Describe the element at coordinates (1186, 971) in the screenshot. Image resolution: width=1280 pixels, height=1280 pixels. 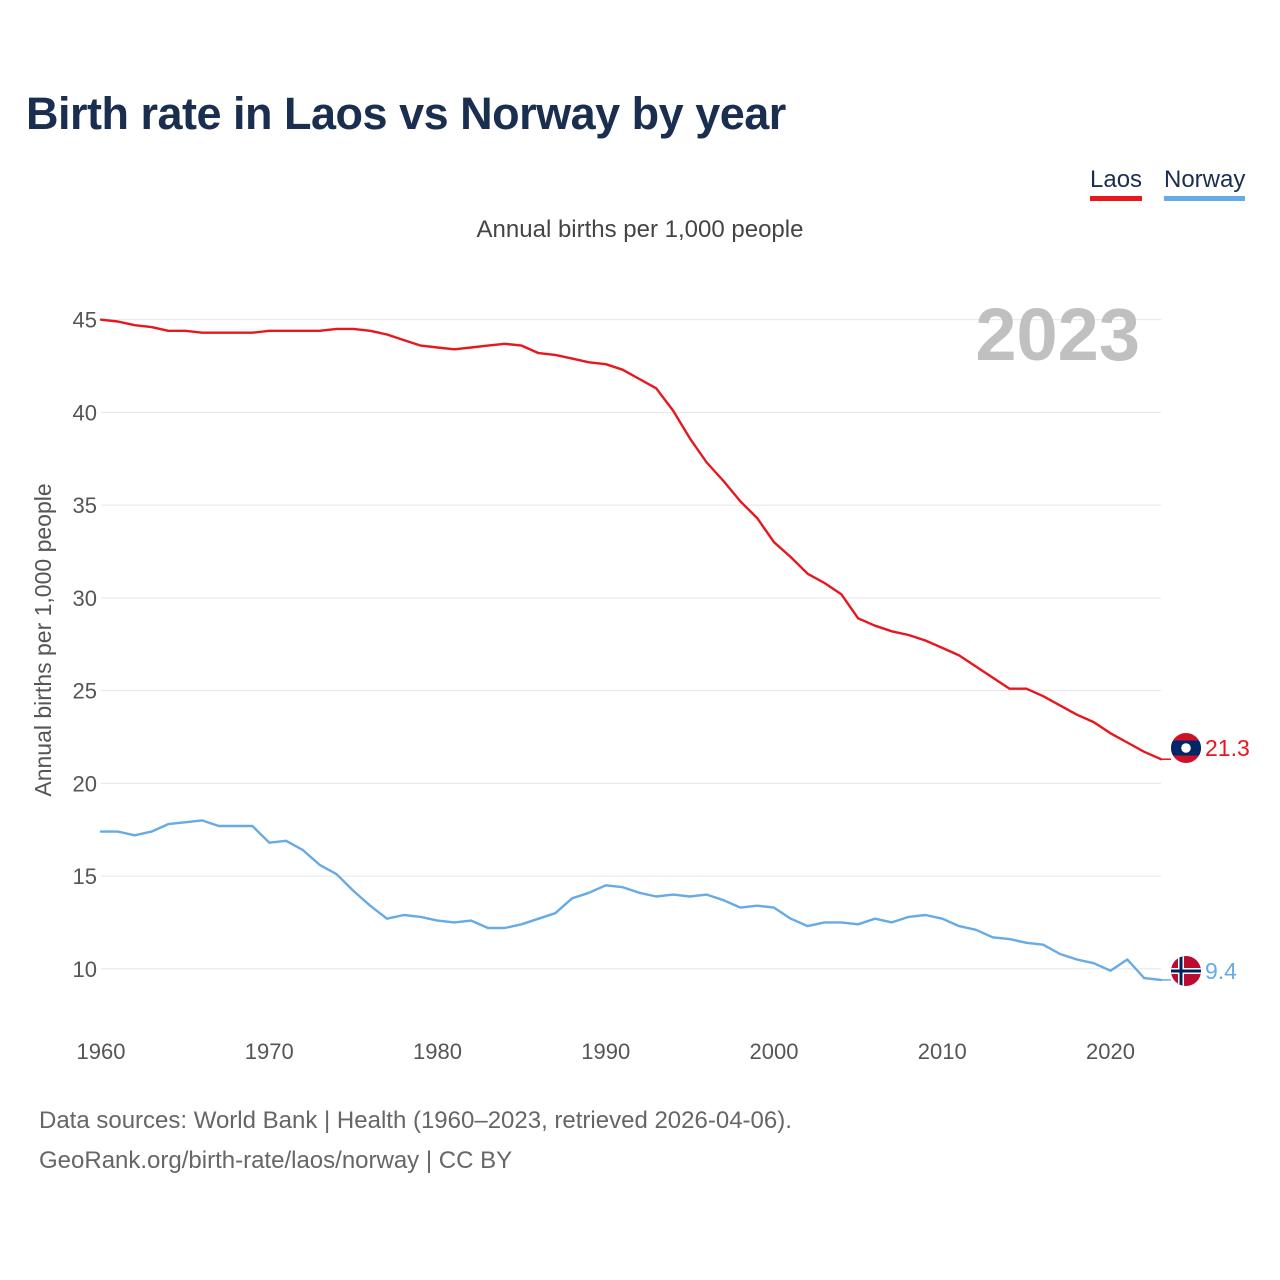
I see `norway-flag-icon` at that location.